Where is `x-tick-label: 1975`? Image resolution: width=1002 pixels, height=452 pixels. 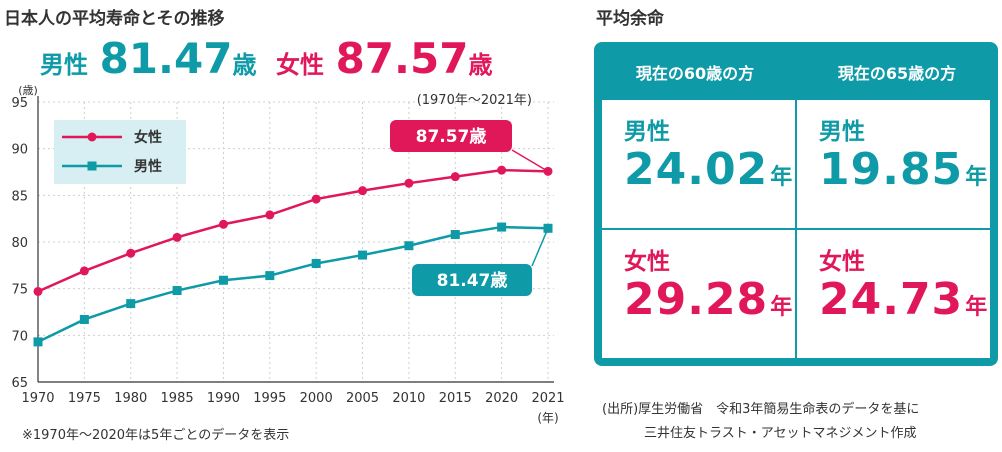 x-tick-label: 1975 is located at coordinates (84, 398).